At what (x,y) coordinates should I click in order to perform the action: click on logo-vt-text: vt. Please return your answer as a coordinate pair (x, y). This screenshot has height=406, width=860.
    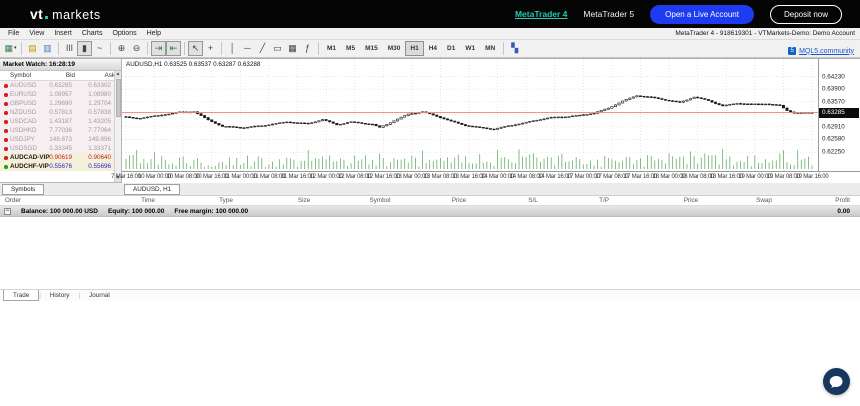
    Looking at the image, I should click on (37, 14).